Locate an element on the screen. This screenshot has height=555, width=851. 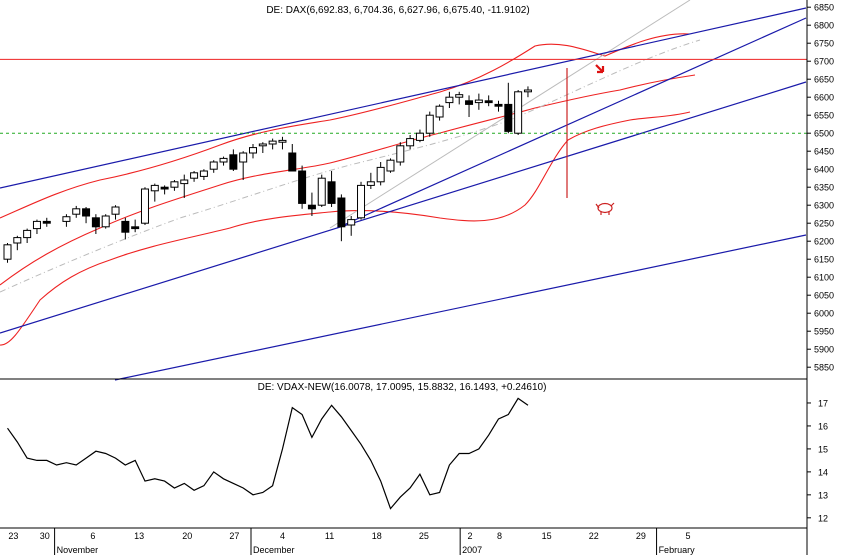
y-tick-label: 5850 is located at coordinates (824, 368).